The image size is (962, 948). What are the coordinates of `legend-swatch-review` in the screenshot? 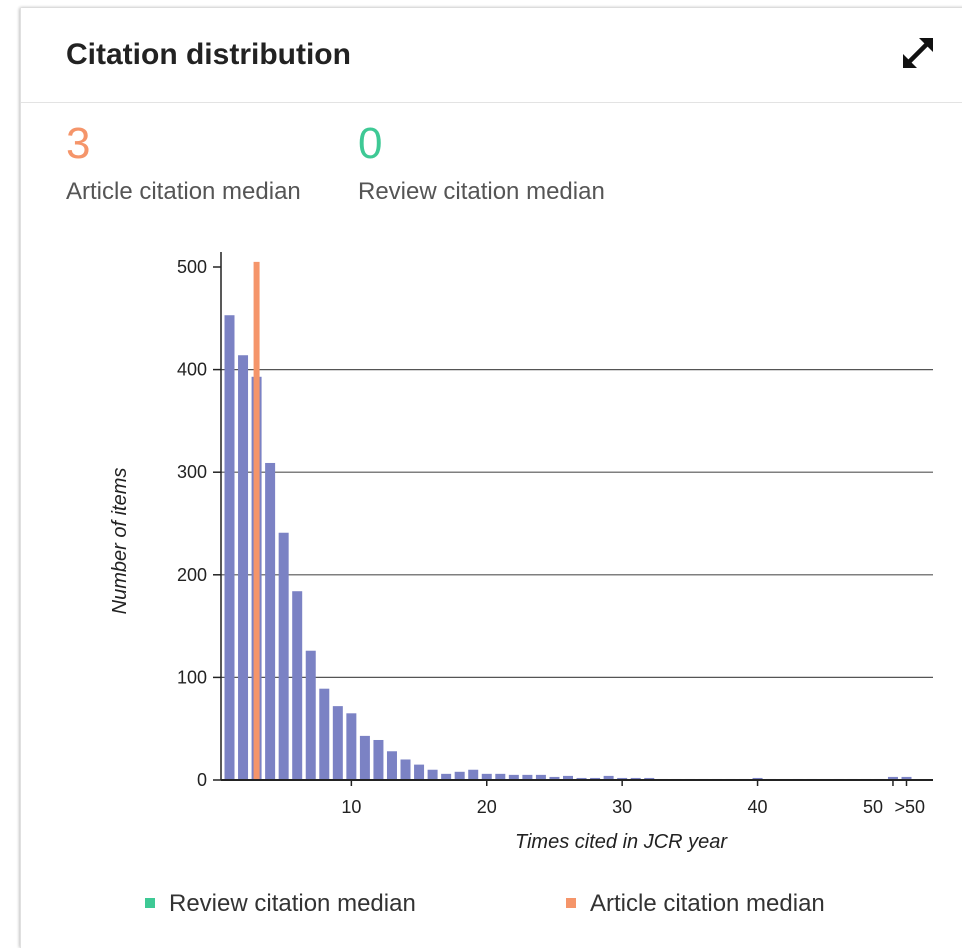 It's located at (150, 903).